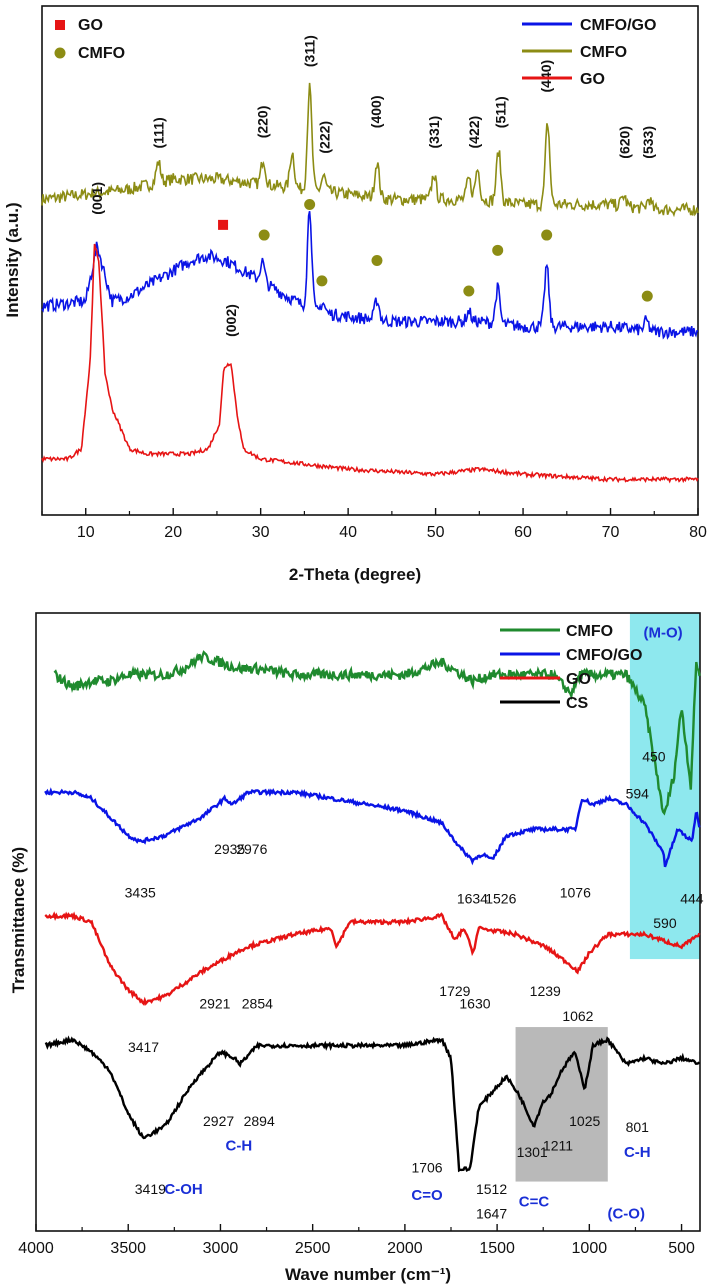 Image resolution: width=710 pixels, height=1288 pixels. Describe the element at coordinates (231, 320) in the screenshot. I see `xrd-hkl-label: (002)` at that location.